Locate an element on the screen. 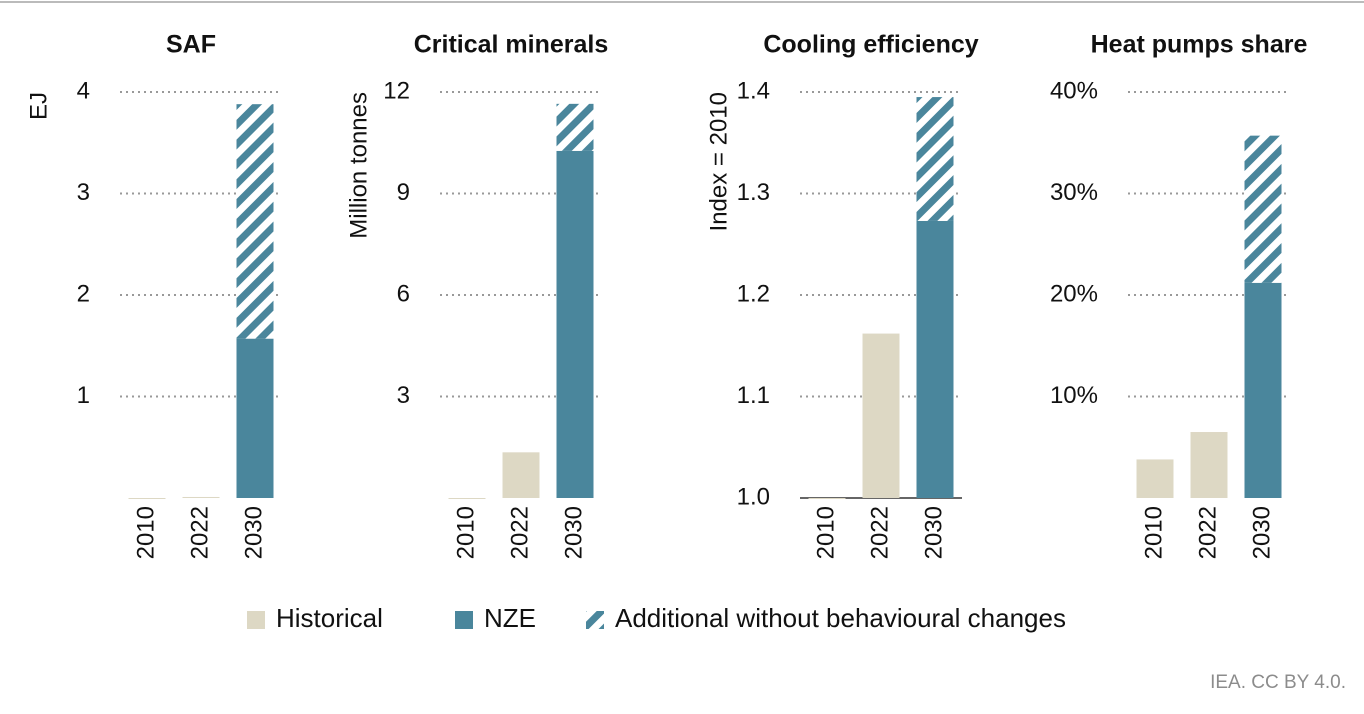 Image resolution: width=1364 pixels, height=714 pixels. source: IEA. CC BY 4.0. is located at coordinates (1278, 682).